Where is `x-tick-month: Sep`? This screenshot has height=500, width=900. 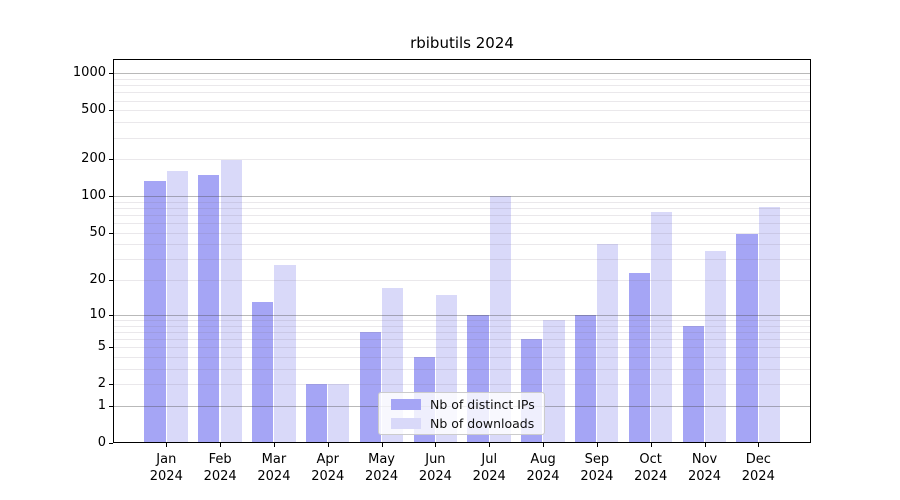
x-tick-month: Sep is located at coordinates (597, 459).